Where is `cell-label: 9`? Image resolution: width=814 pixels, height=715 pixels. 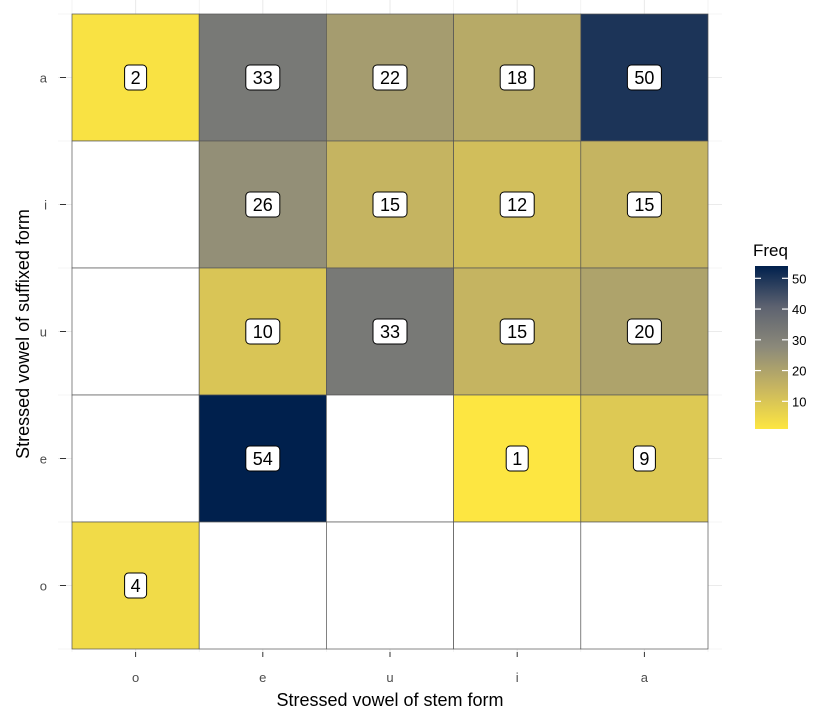
cell-label: 9 is located at coordinates (644, 458).